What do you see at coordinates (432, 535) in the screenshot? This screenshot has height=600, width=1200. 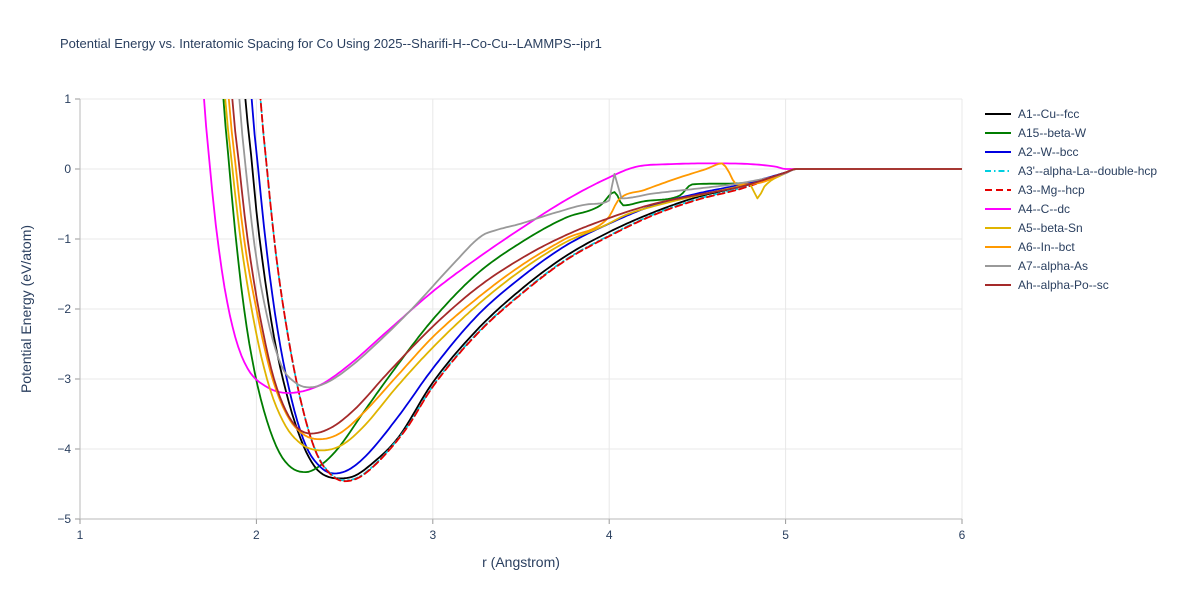 I see `x-tick-label: 3` at bounding box center [432, 535].